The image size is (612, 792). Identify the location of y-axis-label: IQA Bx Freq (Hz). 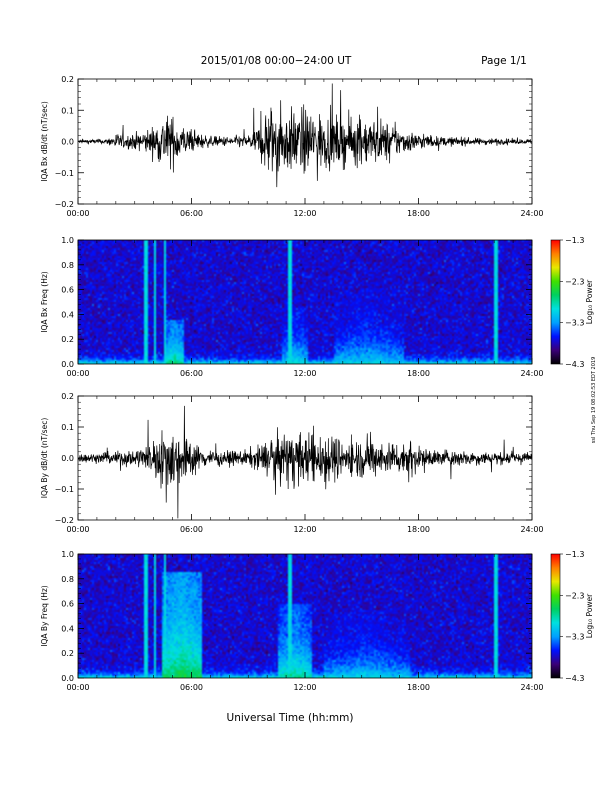
(44, 302).